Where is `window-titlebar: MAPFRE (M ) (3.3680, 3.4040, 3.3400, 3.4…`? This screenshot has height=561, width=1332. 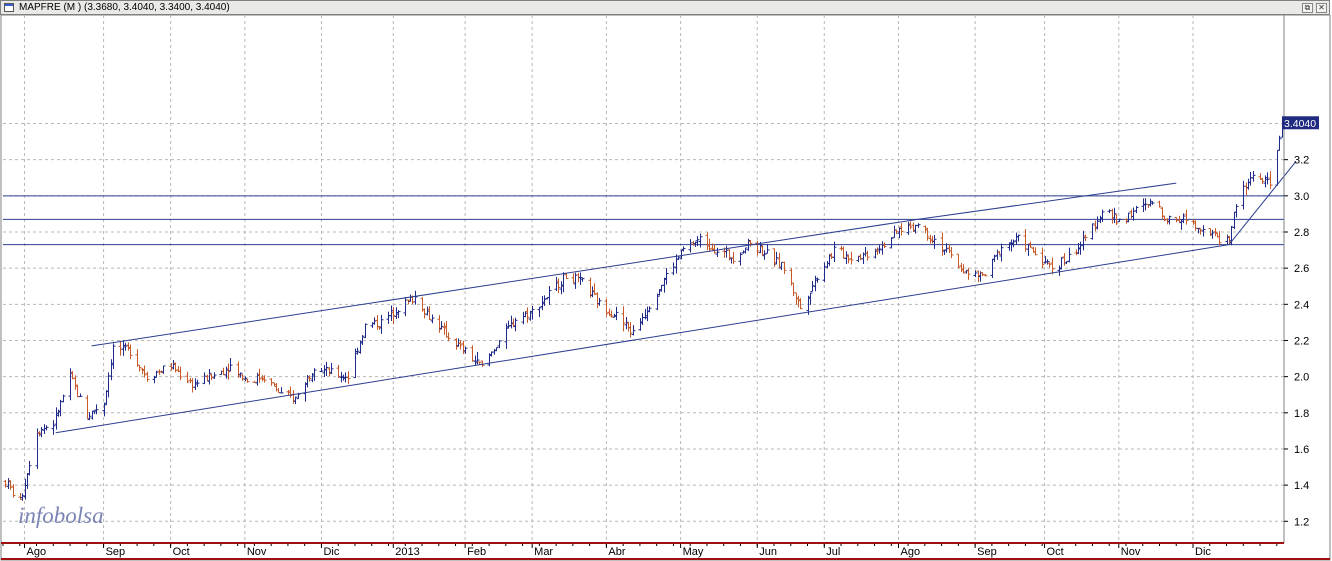 window-titlebar: MAPFRE (M ) (3.3680, 3.4040, 3.3400, 3.4… is located at coordinates (665, 7).